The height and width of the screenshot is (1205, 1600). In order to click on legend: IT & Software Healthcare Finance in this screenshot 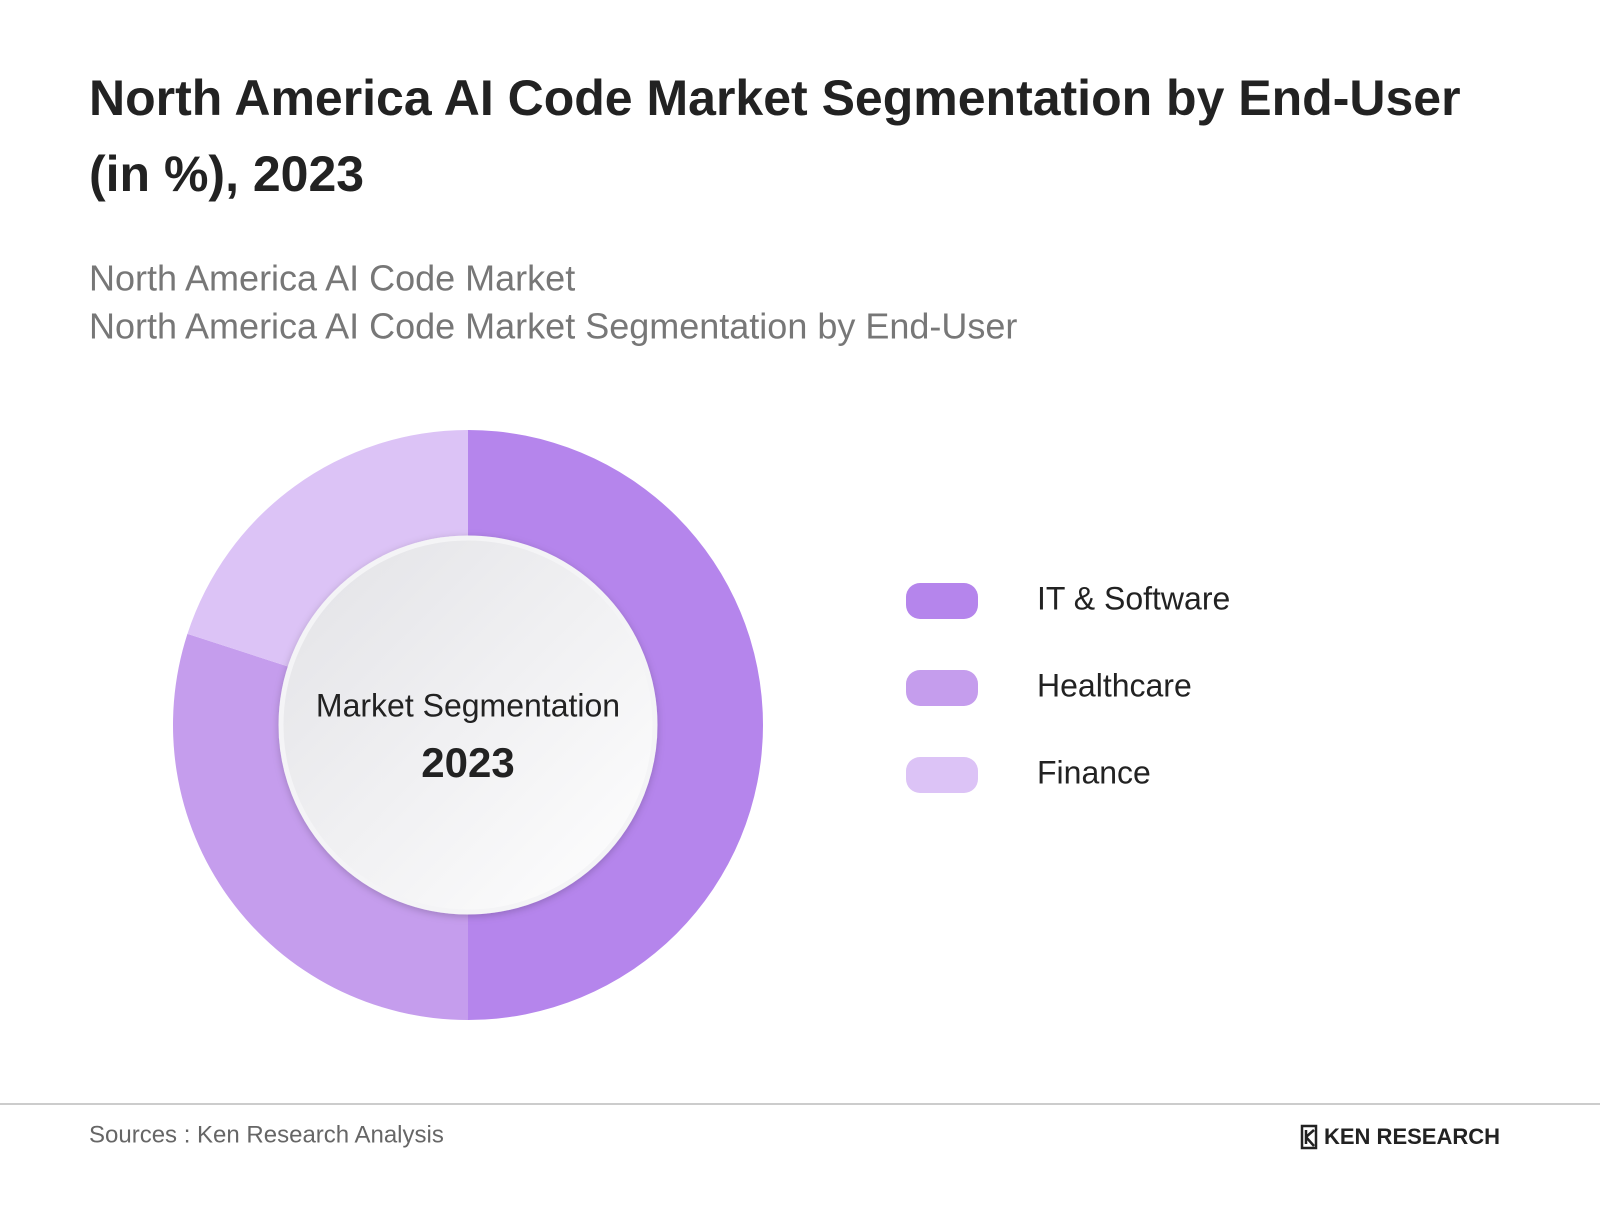, I will do `click(1068, 686)`.